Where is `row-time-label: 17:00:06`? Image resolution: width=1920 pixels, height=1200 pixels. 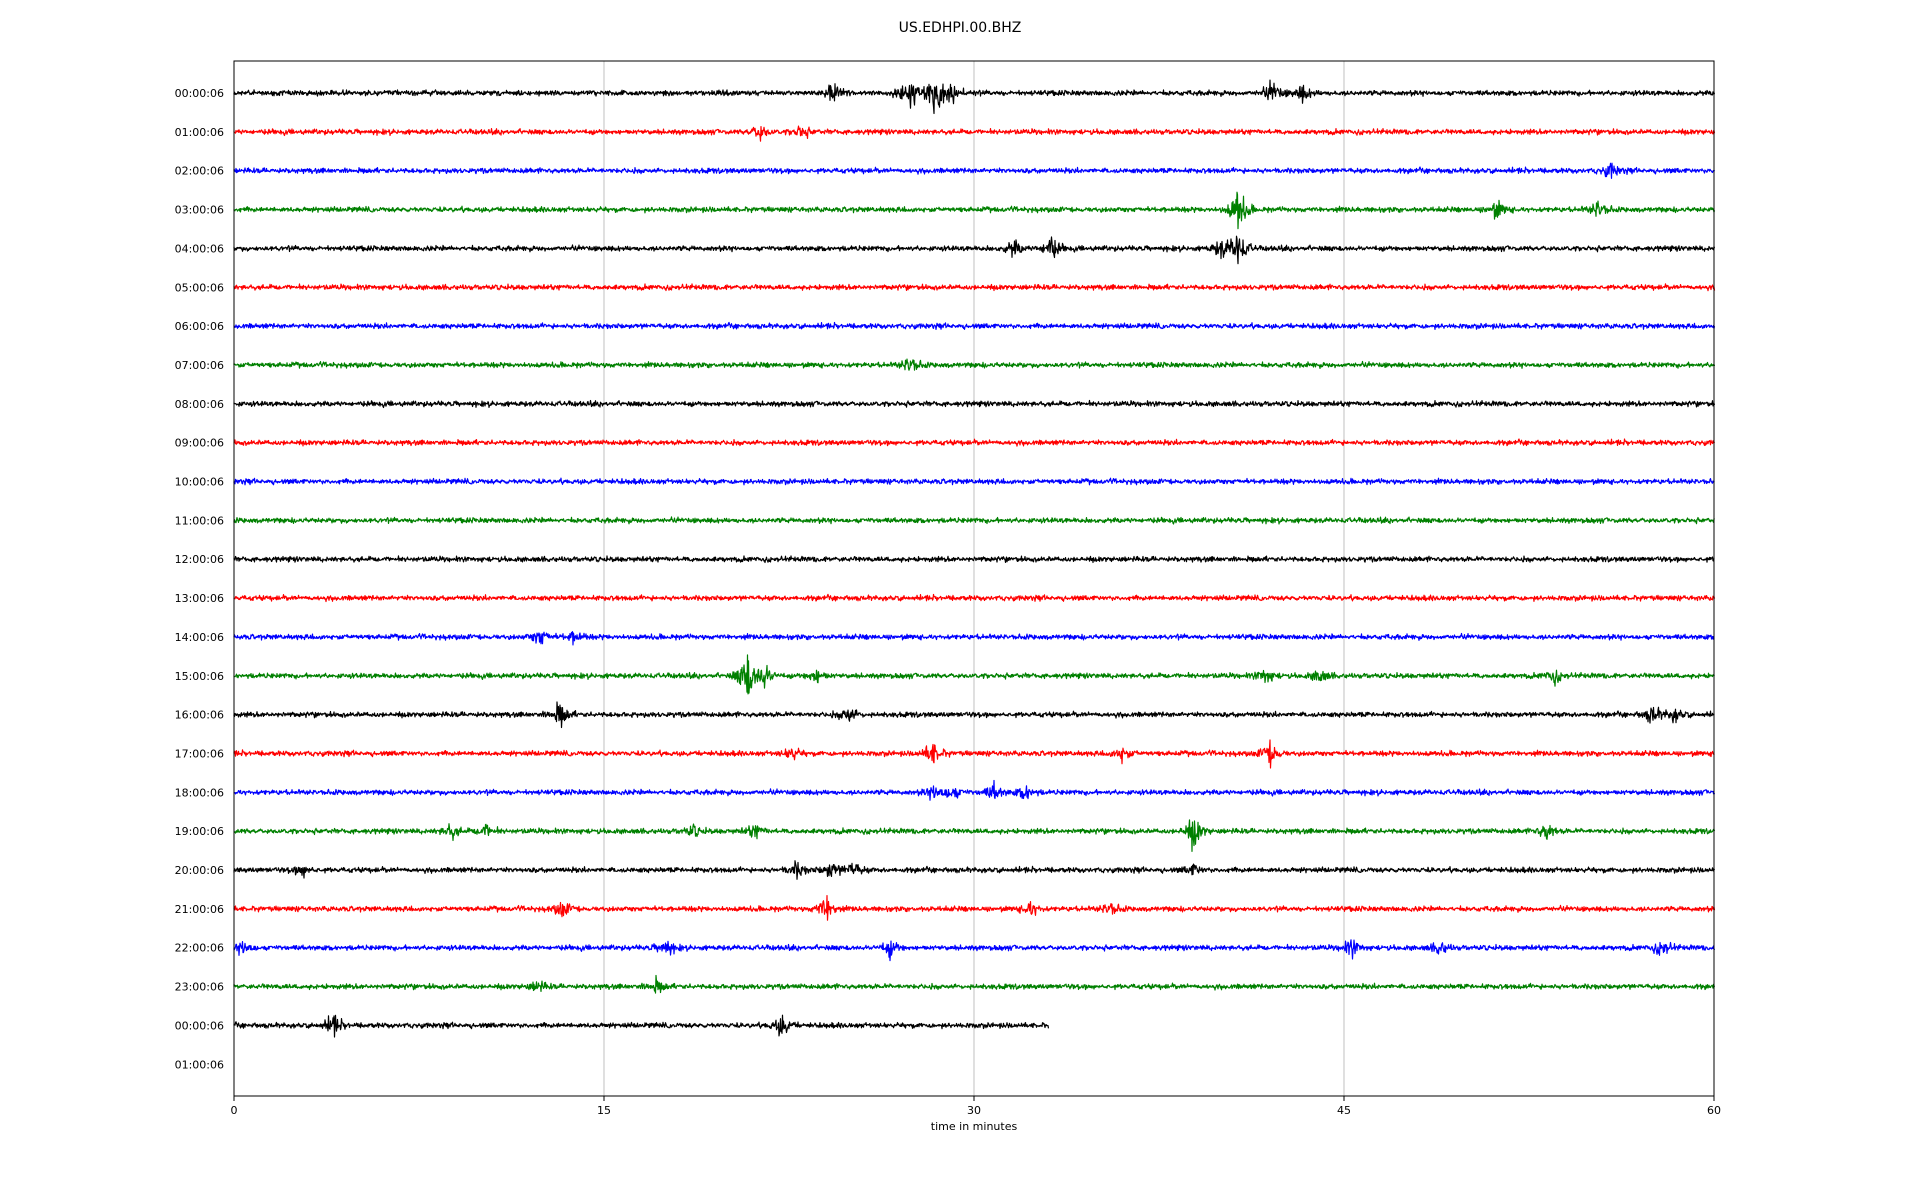 row-time-label: 17:00:06 is located at coordinates (199, 753).